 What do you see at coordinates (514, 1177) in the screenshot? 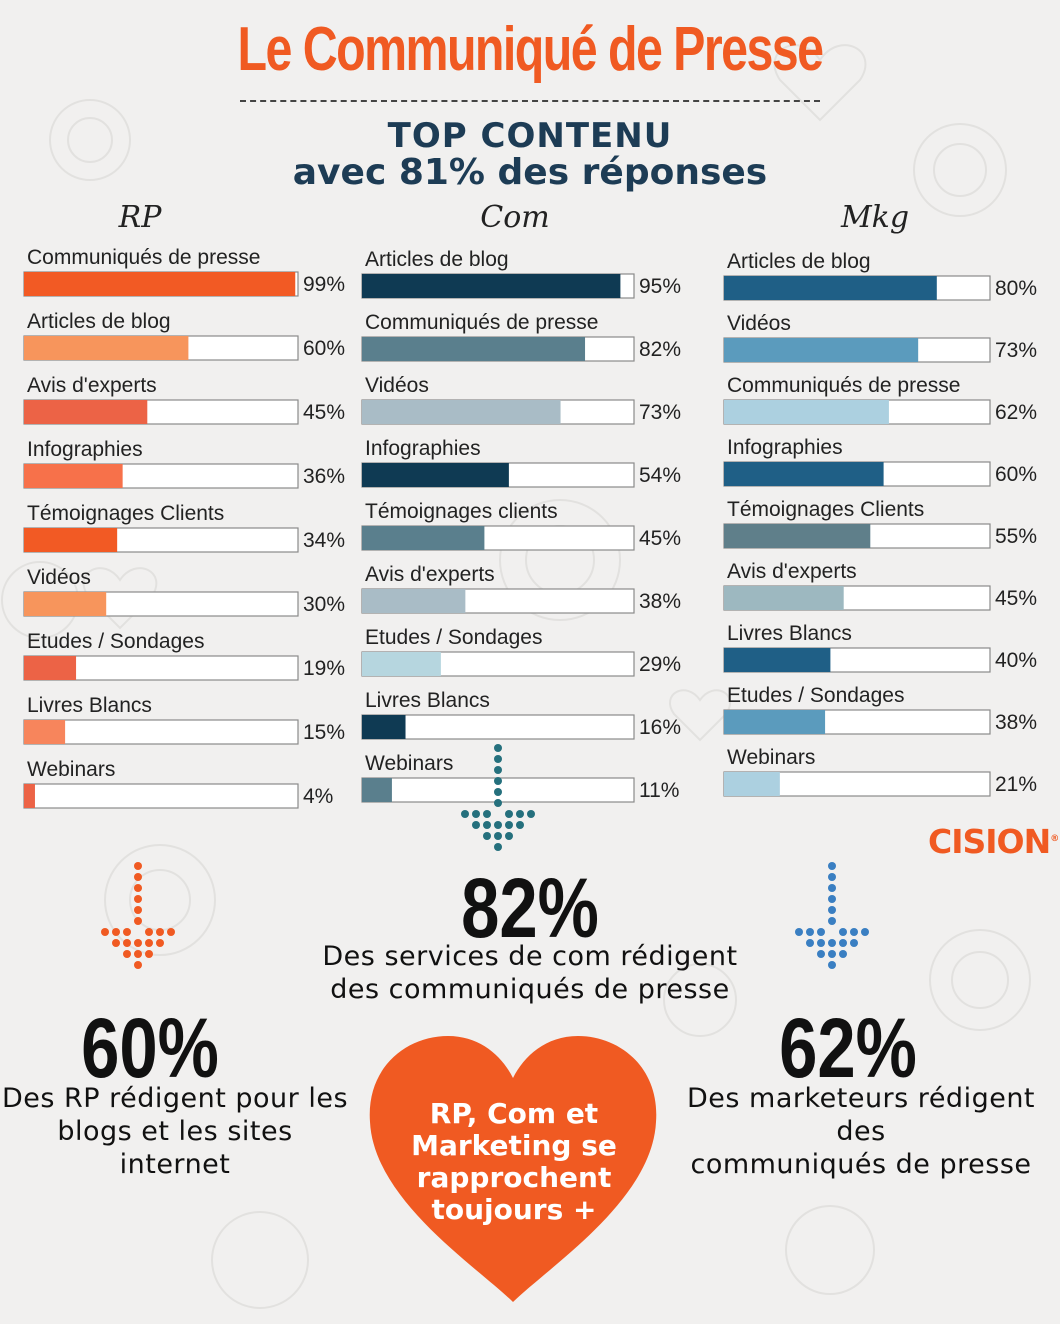
I see `heart-text-line: rapprochent` at bounding box center [514, 1177].